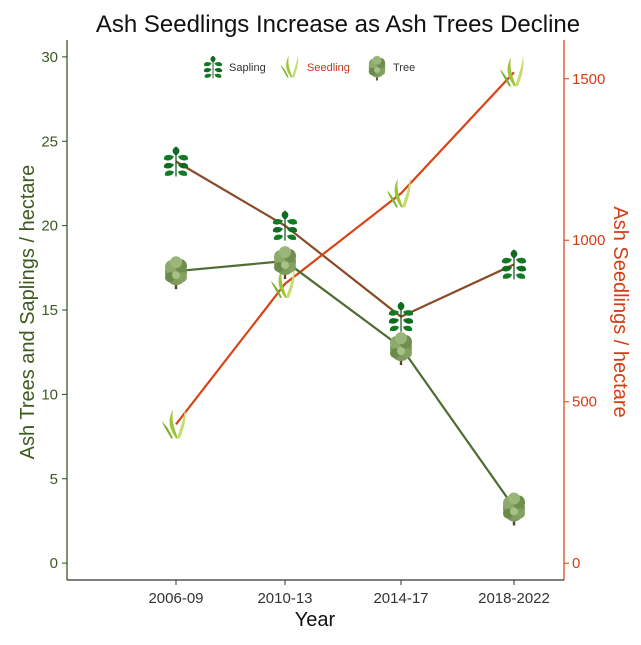 Image resolution: width=641 pixels, height=645 pixels. What do you see at coordinates (620, 311) in the screenshot?
I see `right-y-axis-title: Ash Seedlings / hectare` at bounding box center [620, 311].